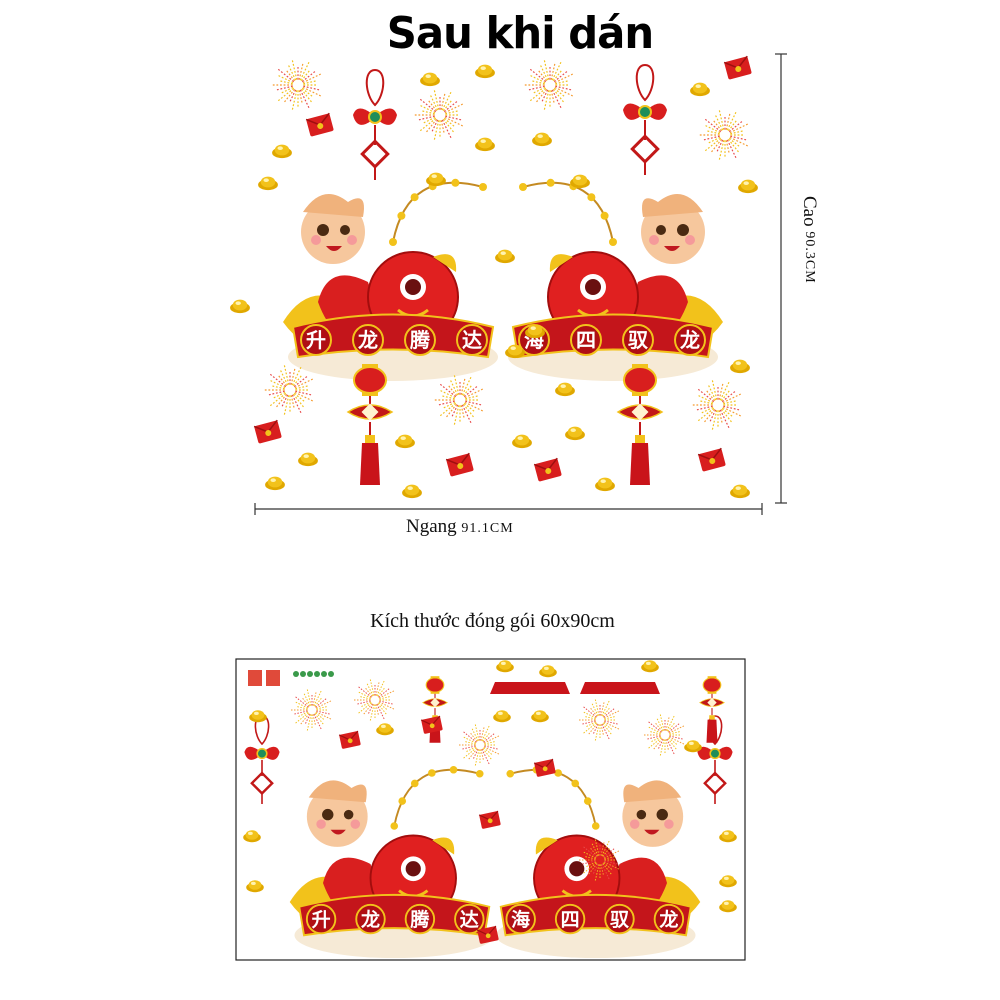 The height and width of the screenshot is (1000, 1000). Describe the element at coordinates (391, 862) in the screenshot. I see `pkg-dragon-scene-left: 升龙腾达` at that location.